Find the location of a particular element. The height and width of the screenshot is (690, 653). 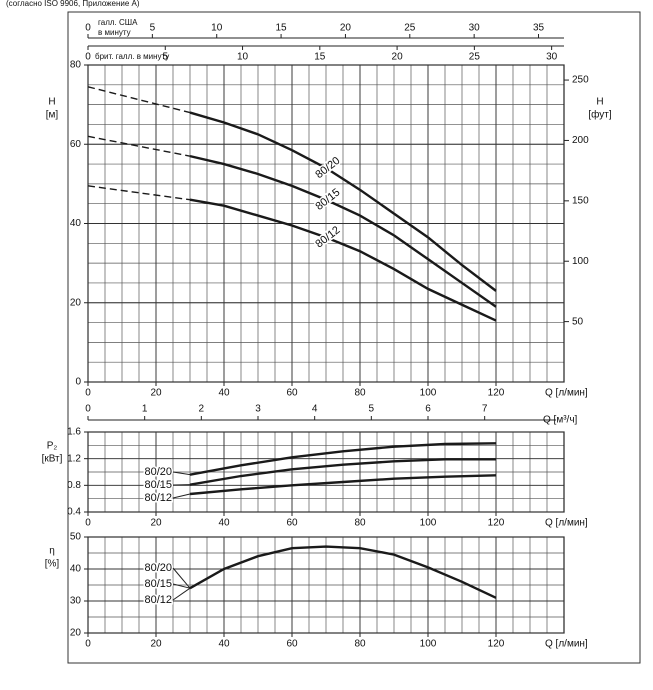

y2-tick-label: 200 is located at coordinates (580, 140).